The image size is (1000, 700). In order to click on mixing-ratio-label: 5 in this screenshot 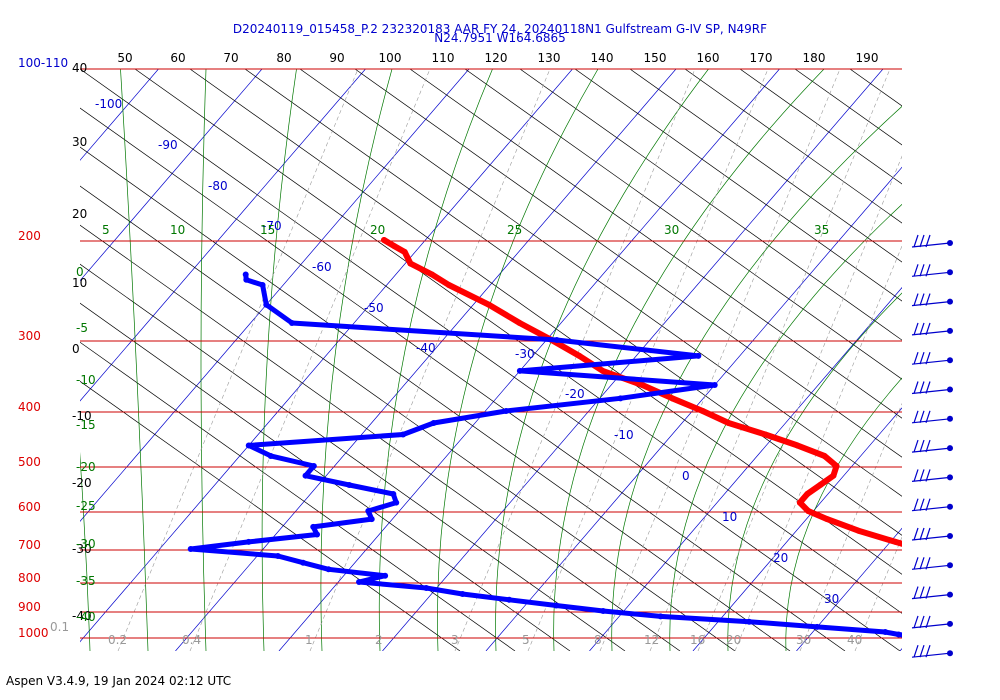, I will do `click(526, 640)`.